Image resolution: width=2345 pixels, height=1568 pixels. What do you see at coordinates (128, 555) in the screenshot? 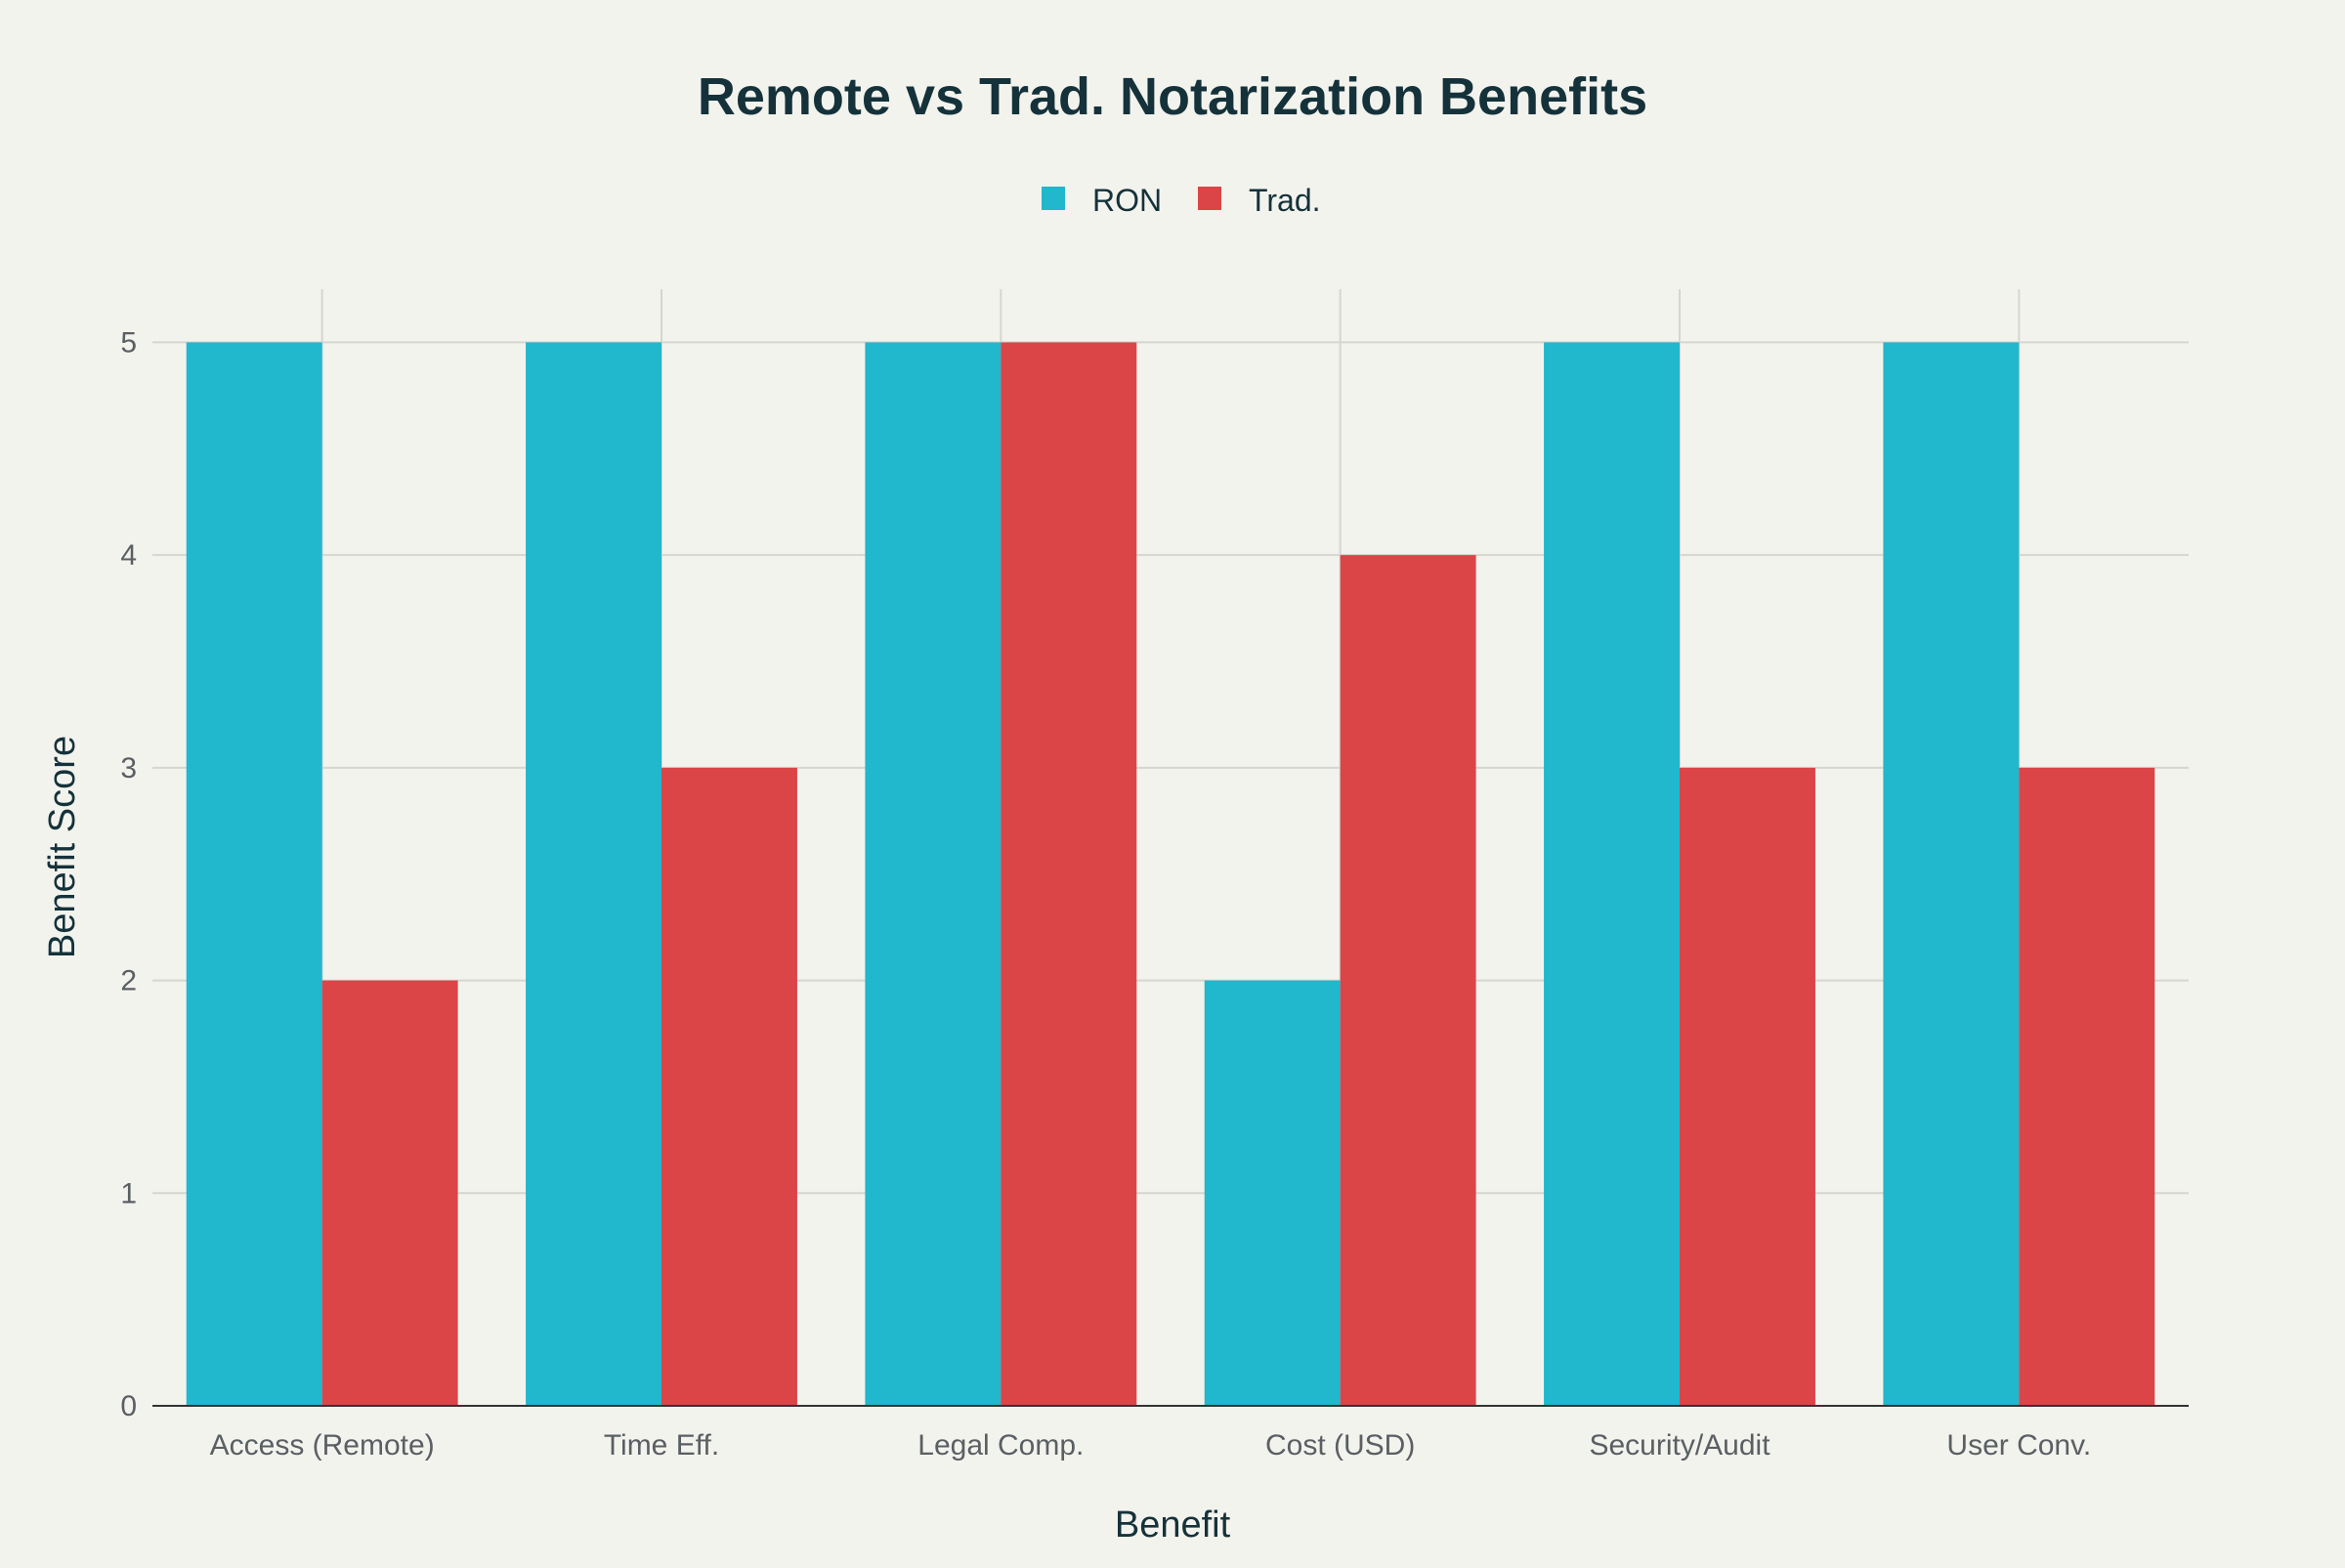
I see `y-tick-label: 4` at bounding box center [128, 555].